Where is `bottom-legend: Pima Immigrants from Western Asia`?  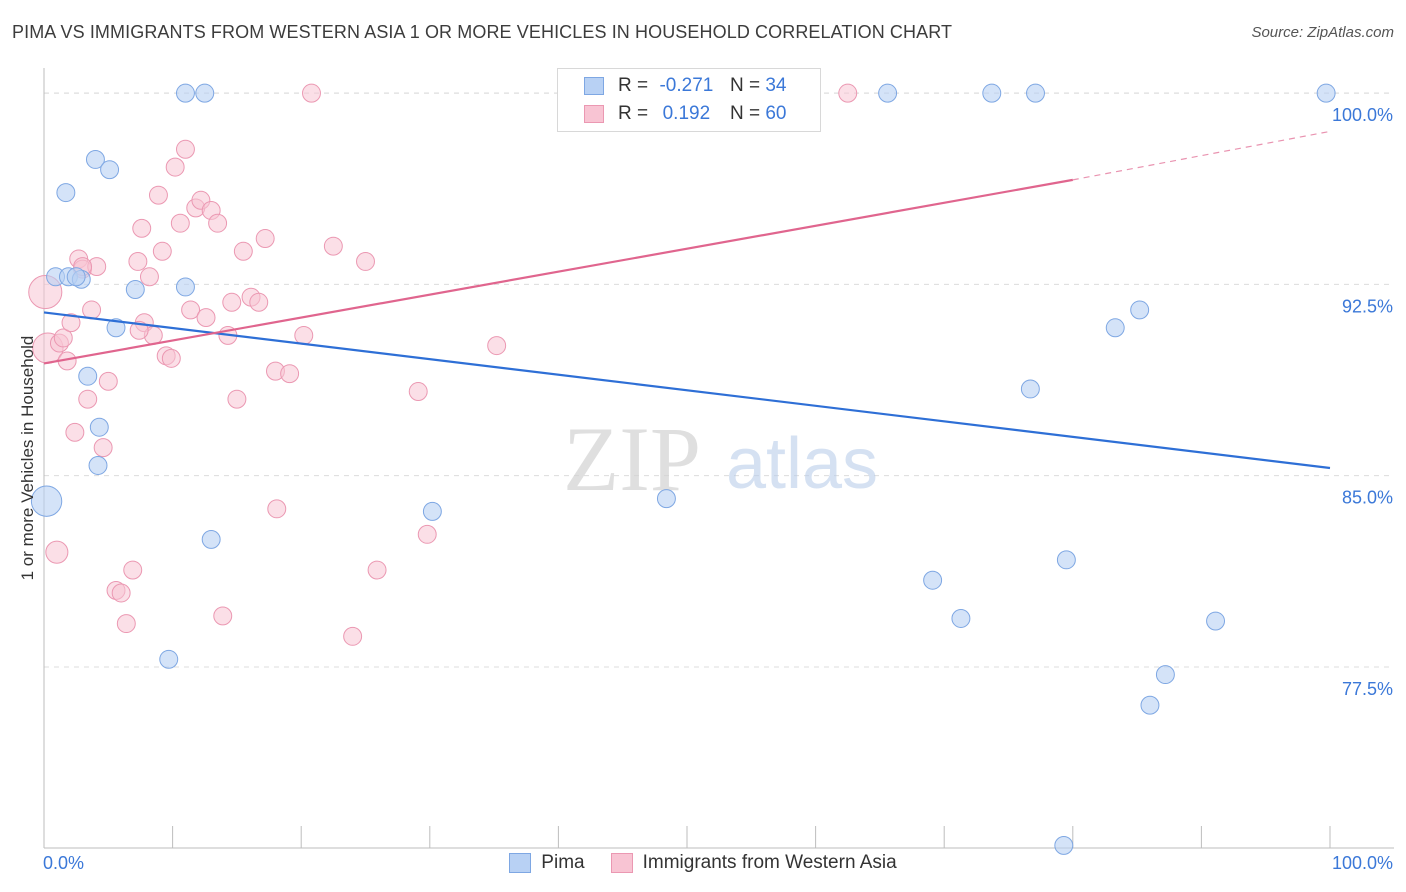
bottom-legend: Pima Immigrants from Western Asia is located at coordinates (703, 863).